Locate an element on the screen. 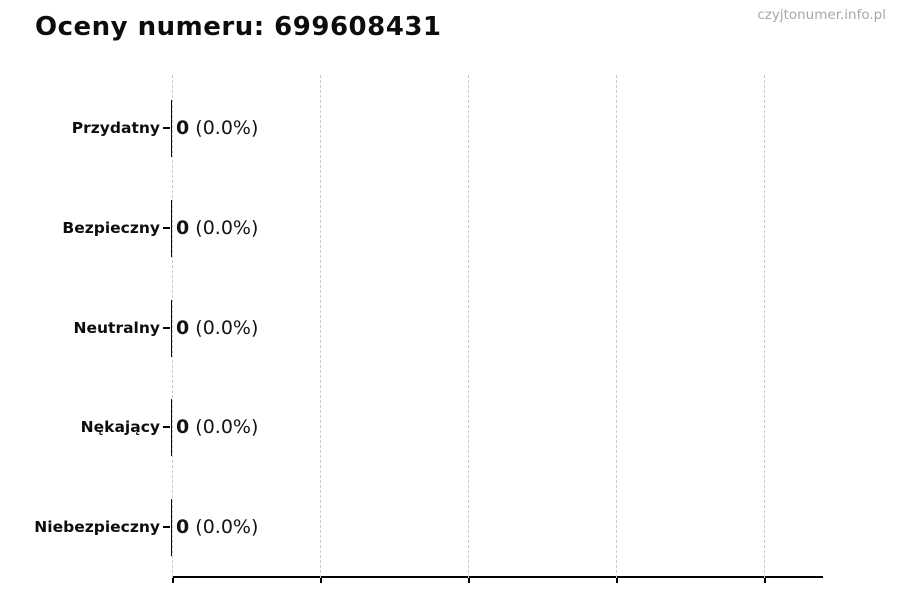  category-label: Niebezpieczny is located at coordinates (97, 527).